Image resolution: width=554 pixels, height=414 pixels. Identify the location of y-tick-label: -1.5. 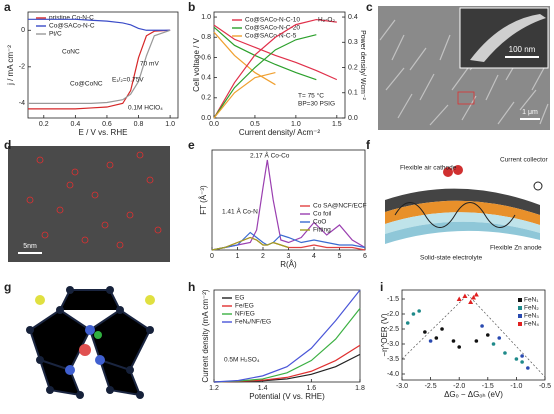
(393, 299).